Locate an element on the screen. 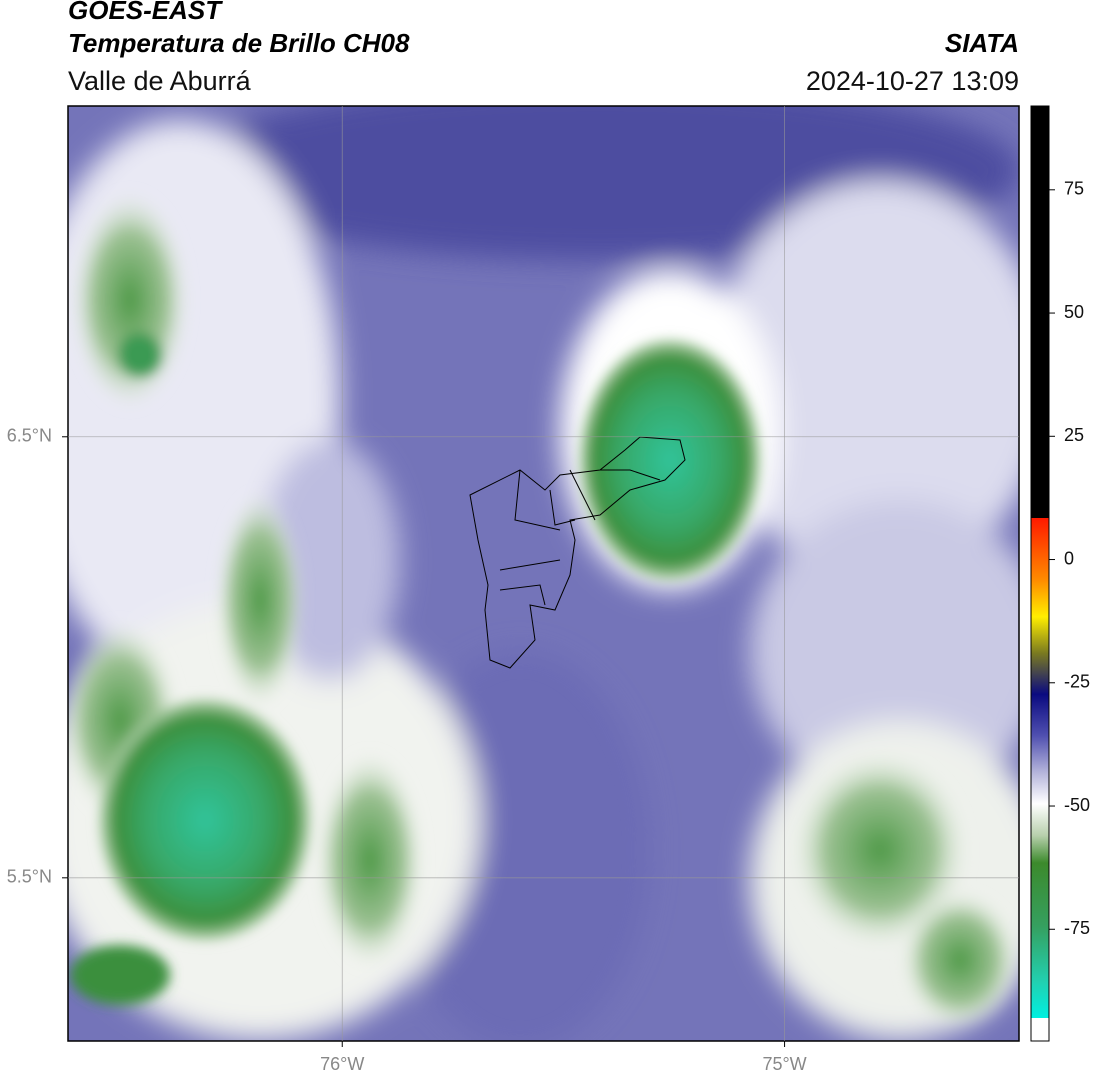 The height and width of the screenshot is (1078, 1094). colorbar-tick-label: 75 is located at coordinates (1074, 189).